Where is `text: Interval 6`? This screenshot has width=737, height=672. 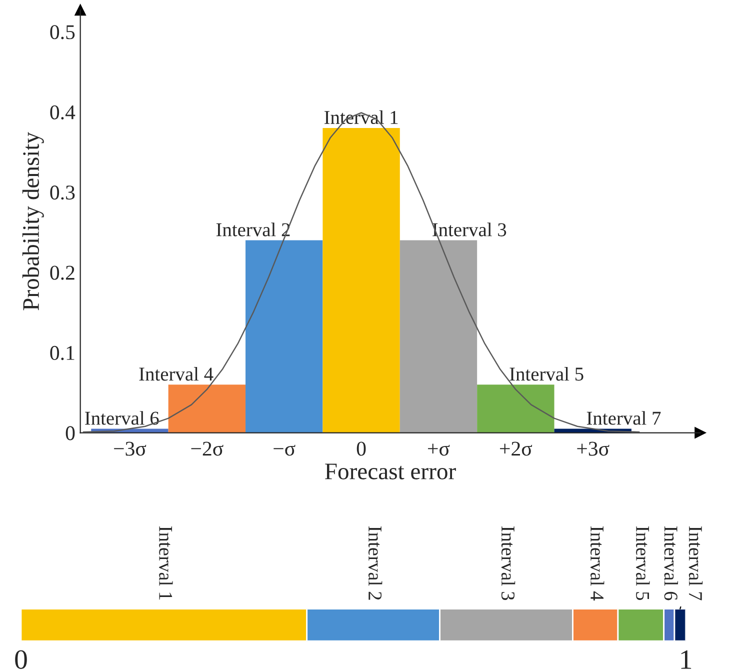 text: Interval 6 is located at coordinates (671, 563).